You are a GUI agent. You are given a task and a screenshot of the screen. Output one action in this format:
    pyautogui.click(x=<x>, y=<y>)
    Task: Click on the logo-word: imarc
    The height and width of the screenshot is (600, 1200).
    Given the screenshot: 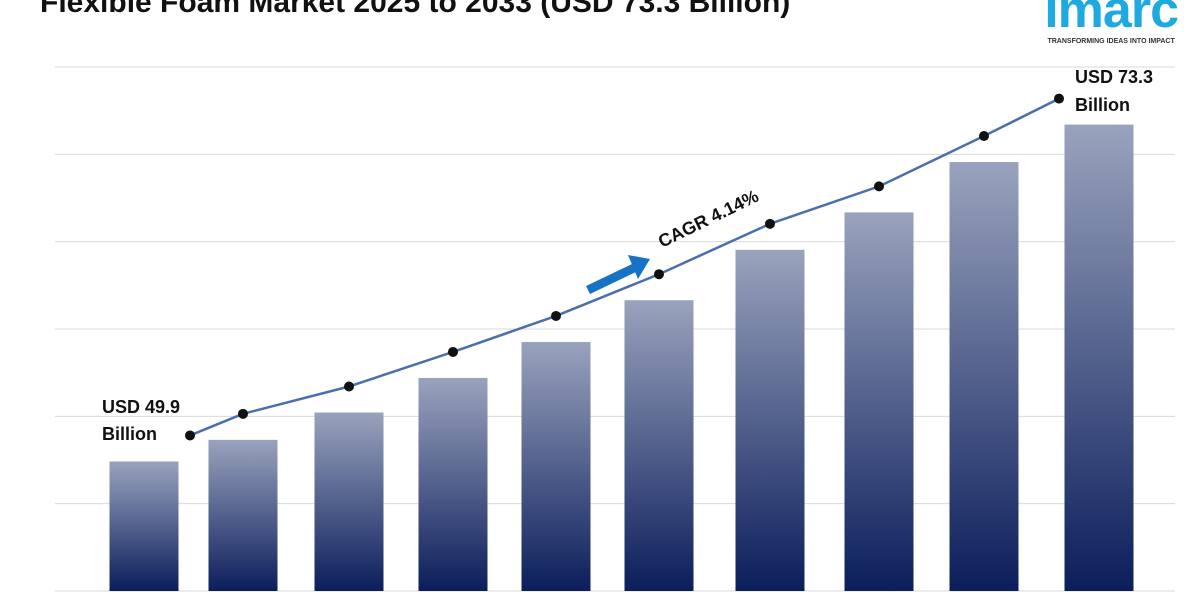 What is the action you would take?
    pyautogui.click(x=1111, y=19)
    